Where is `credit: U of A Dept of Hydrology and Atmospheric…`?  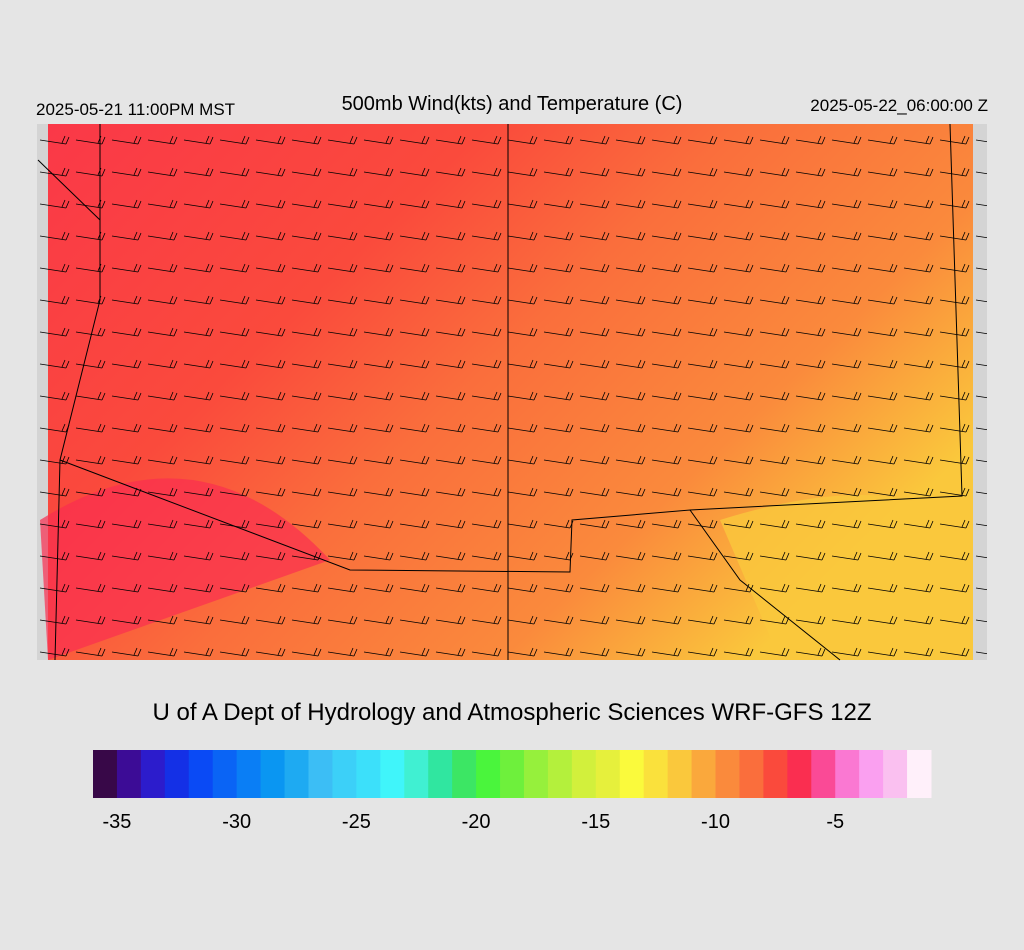 credit: U of A Dept of Hydrology and Atmospheric… is located at coordinates (512, 712).